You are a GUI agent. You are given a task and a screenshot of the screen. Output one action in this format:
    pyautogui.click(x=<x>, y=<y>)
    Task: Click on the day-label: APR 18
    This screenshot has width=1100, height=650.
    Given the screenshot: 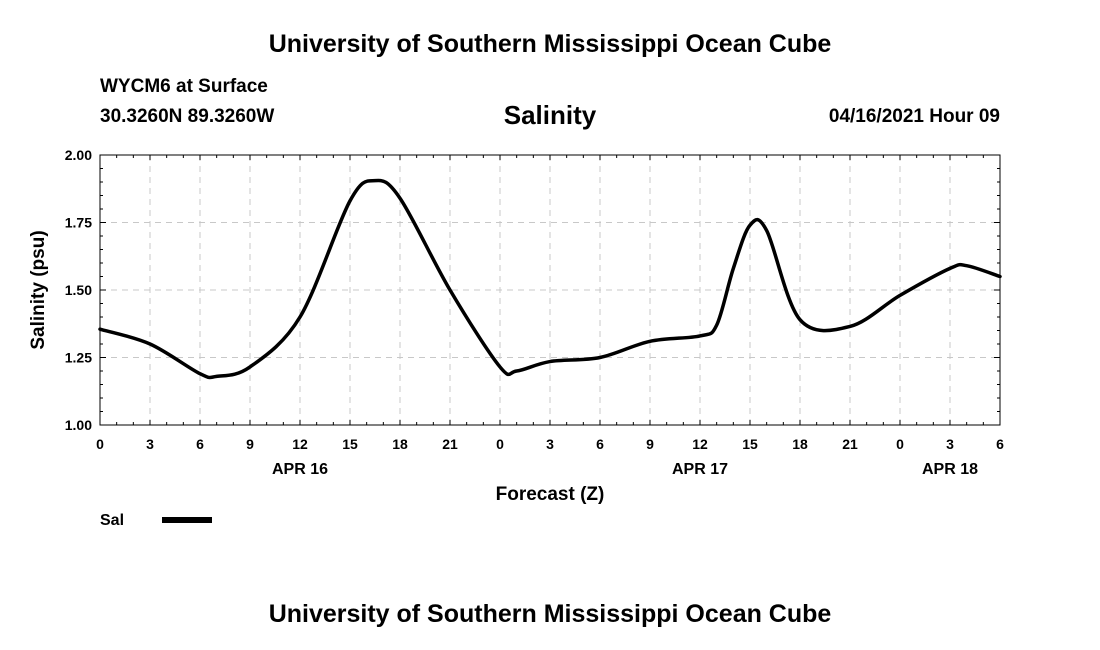 What is the action you would take?
    pyautogui.click(x=950, y=469)
    